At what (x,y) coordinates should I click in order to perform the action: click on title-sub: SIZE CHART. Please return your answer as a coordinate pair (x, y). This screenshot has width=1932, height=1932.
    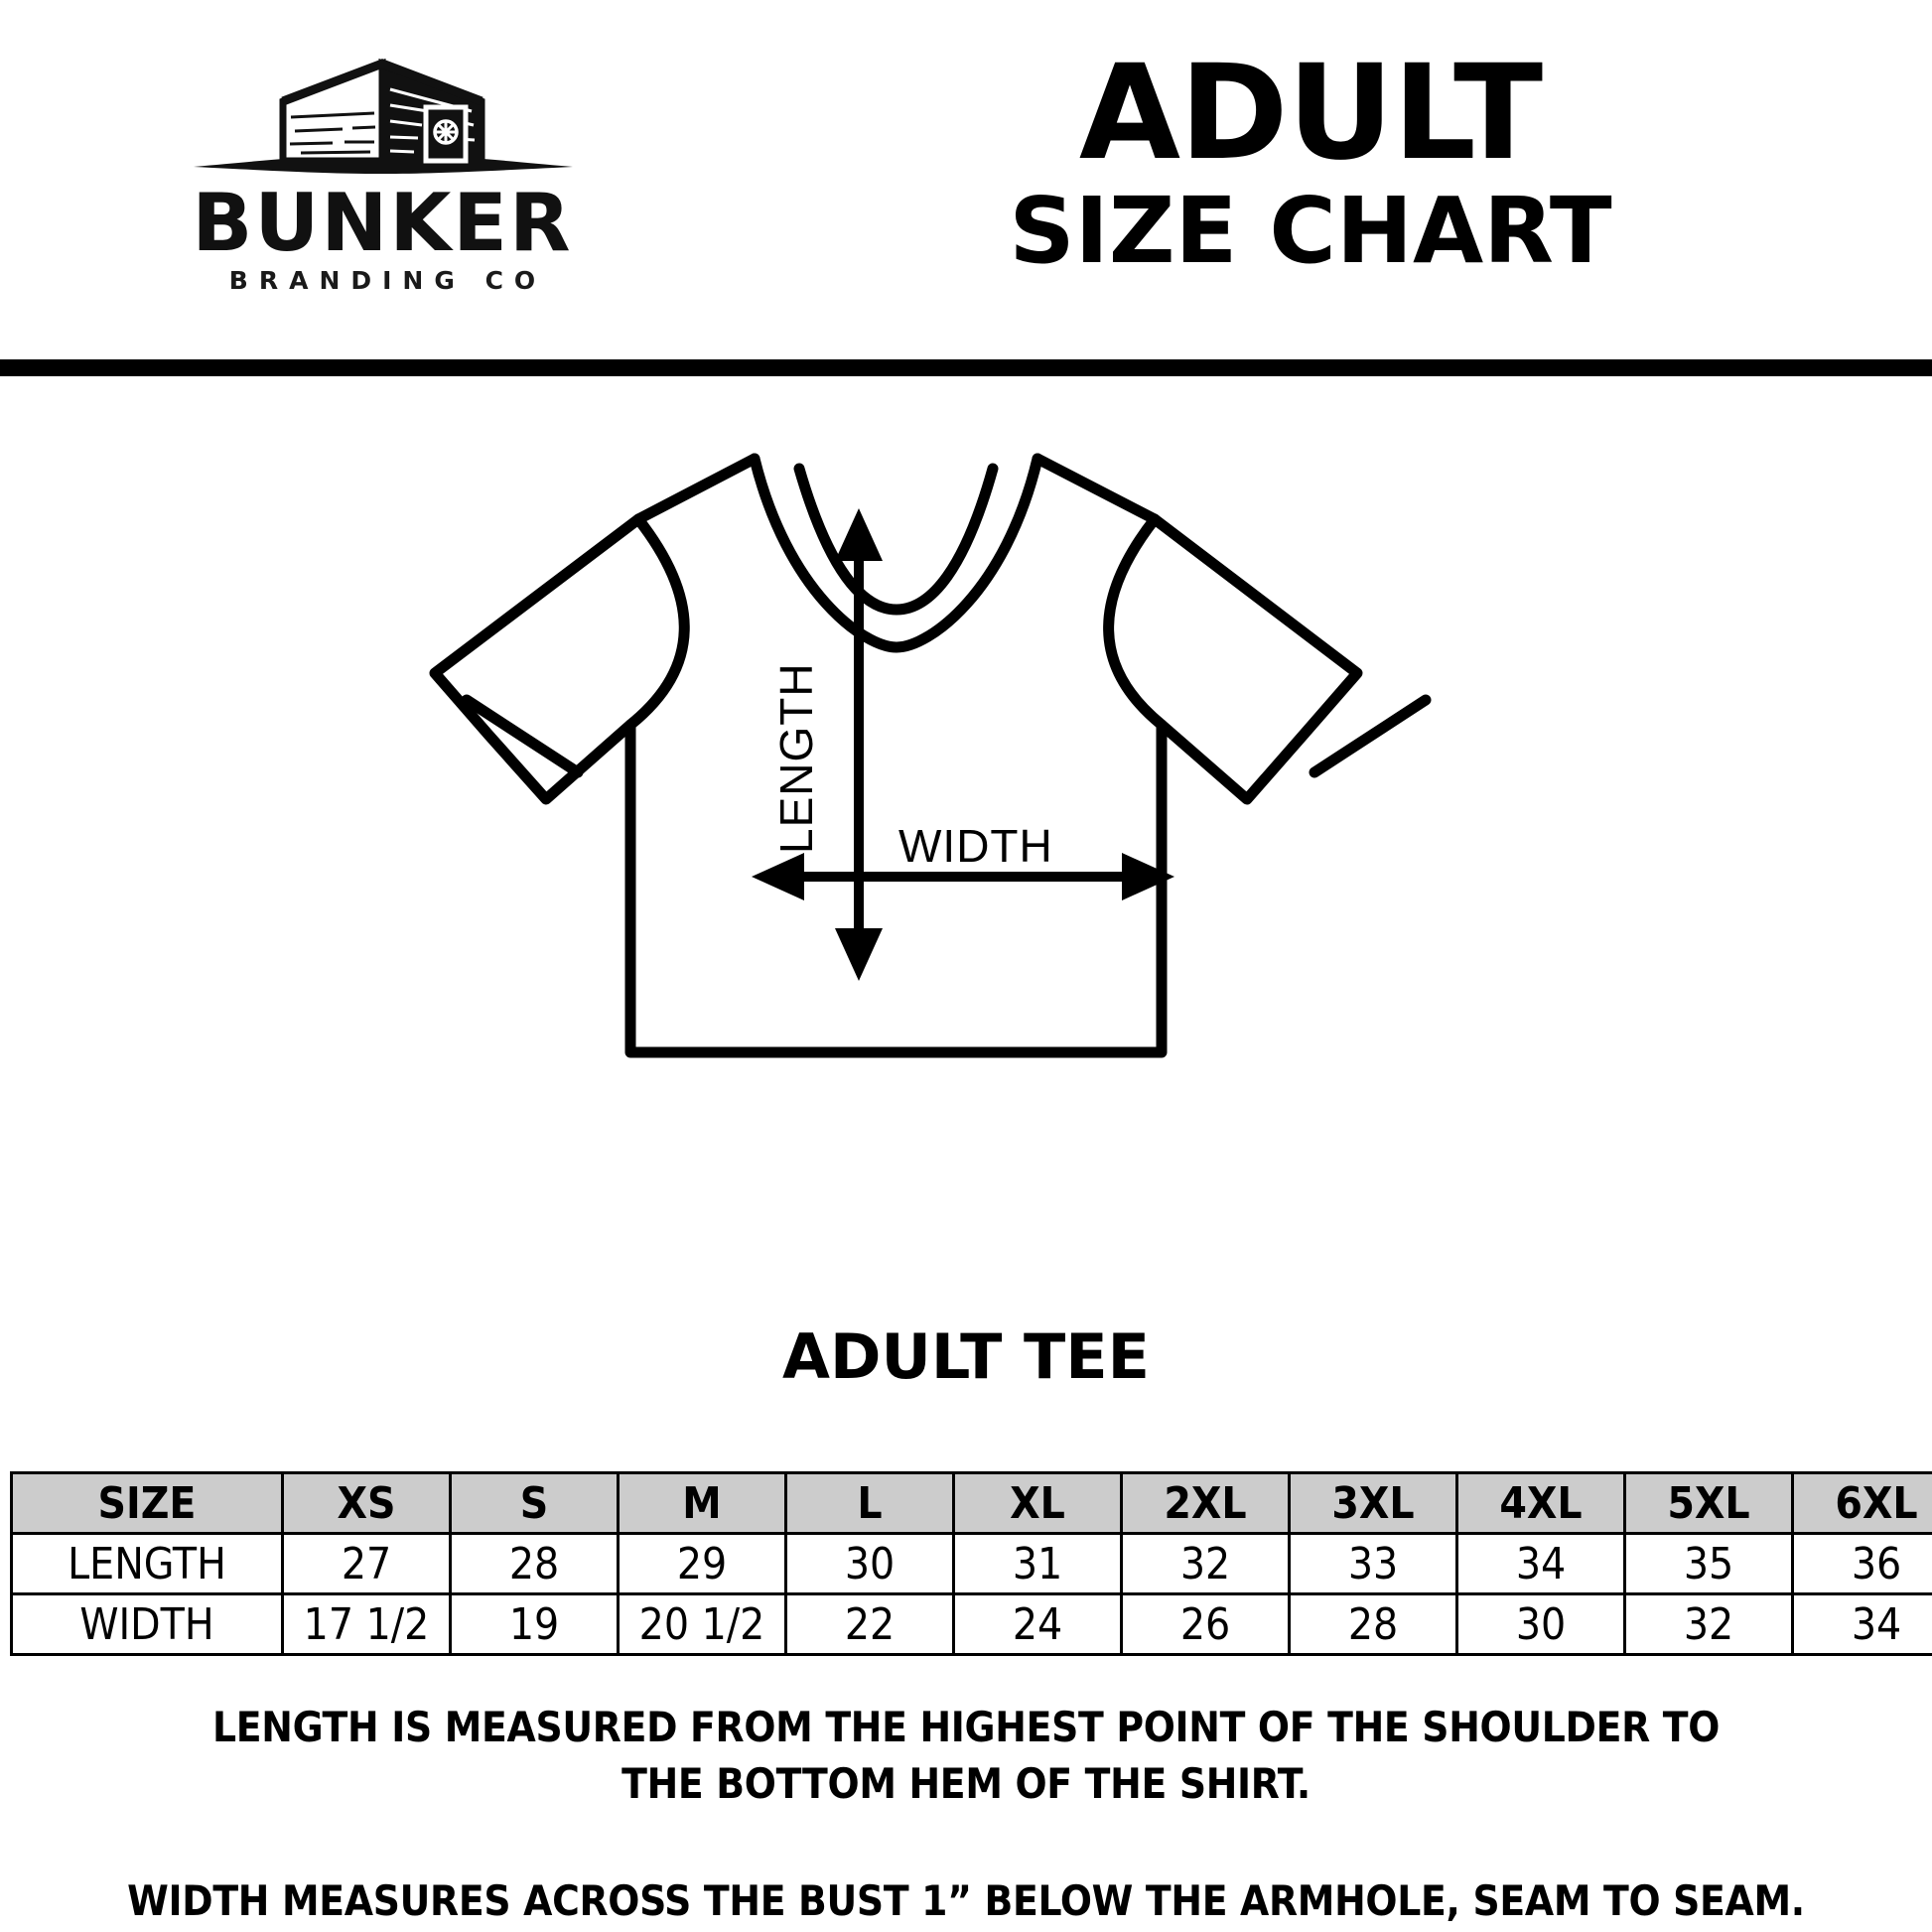
    Looking at the image, I should click on (1310, 231).